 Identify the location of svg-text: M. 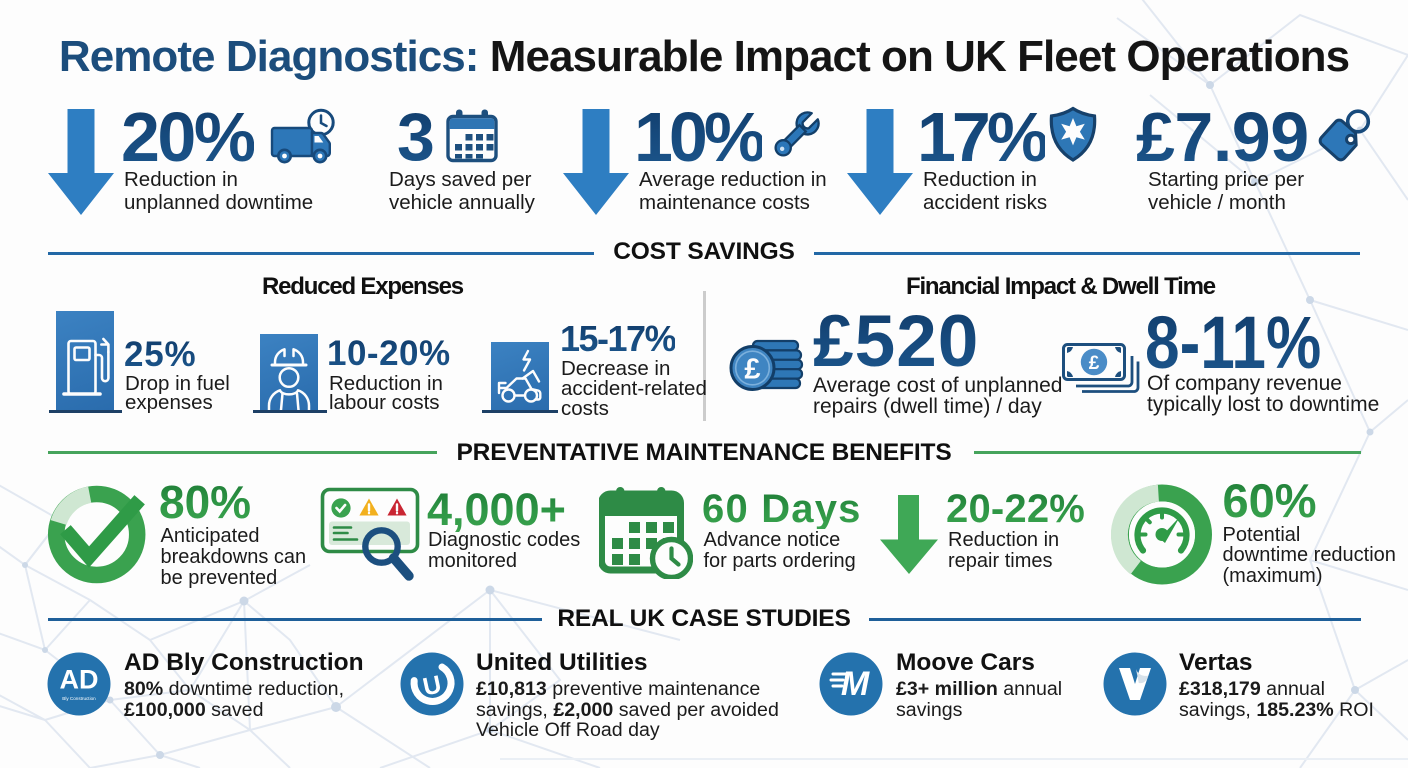
(855, 684).